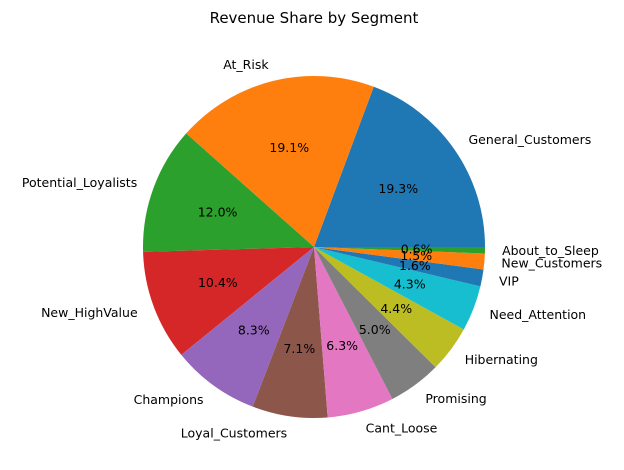 This screenshot has height=470, width=624. I want to click on slice-label-hibernating: Hibernating, so click(501, 359).